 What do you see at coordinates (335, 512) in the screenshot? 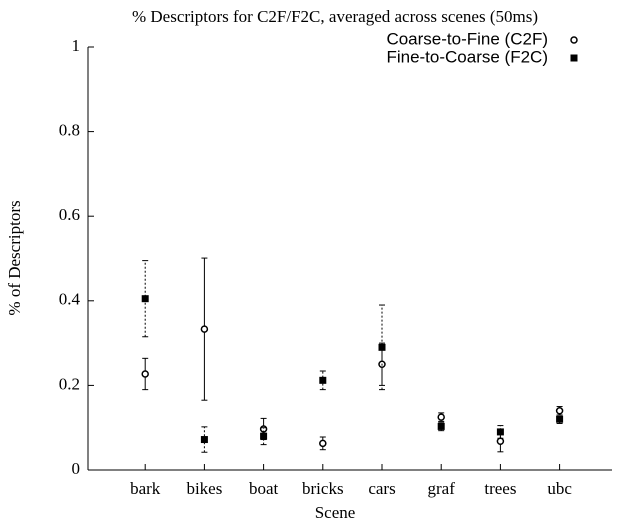
I see `x-axis-label: Scene` at bounding box center [335, 512].